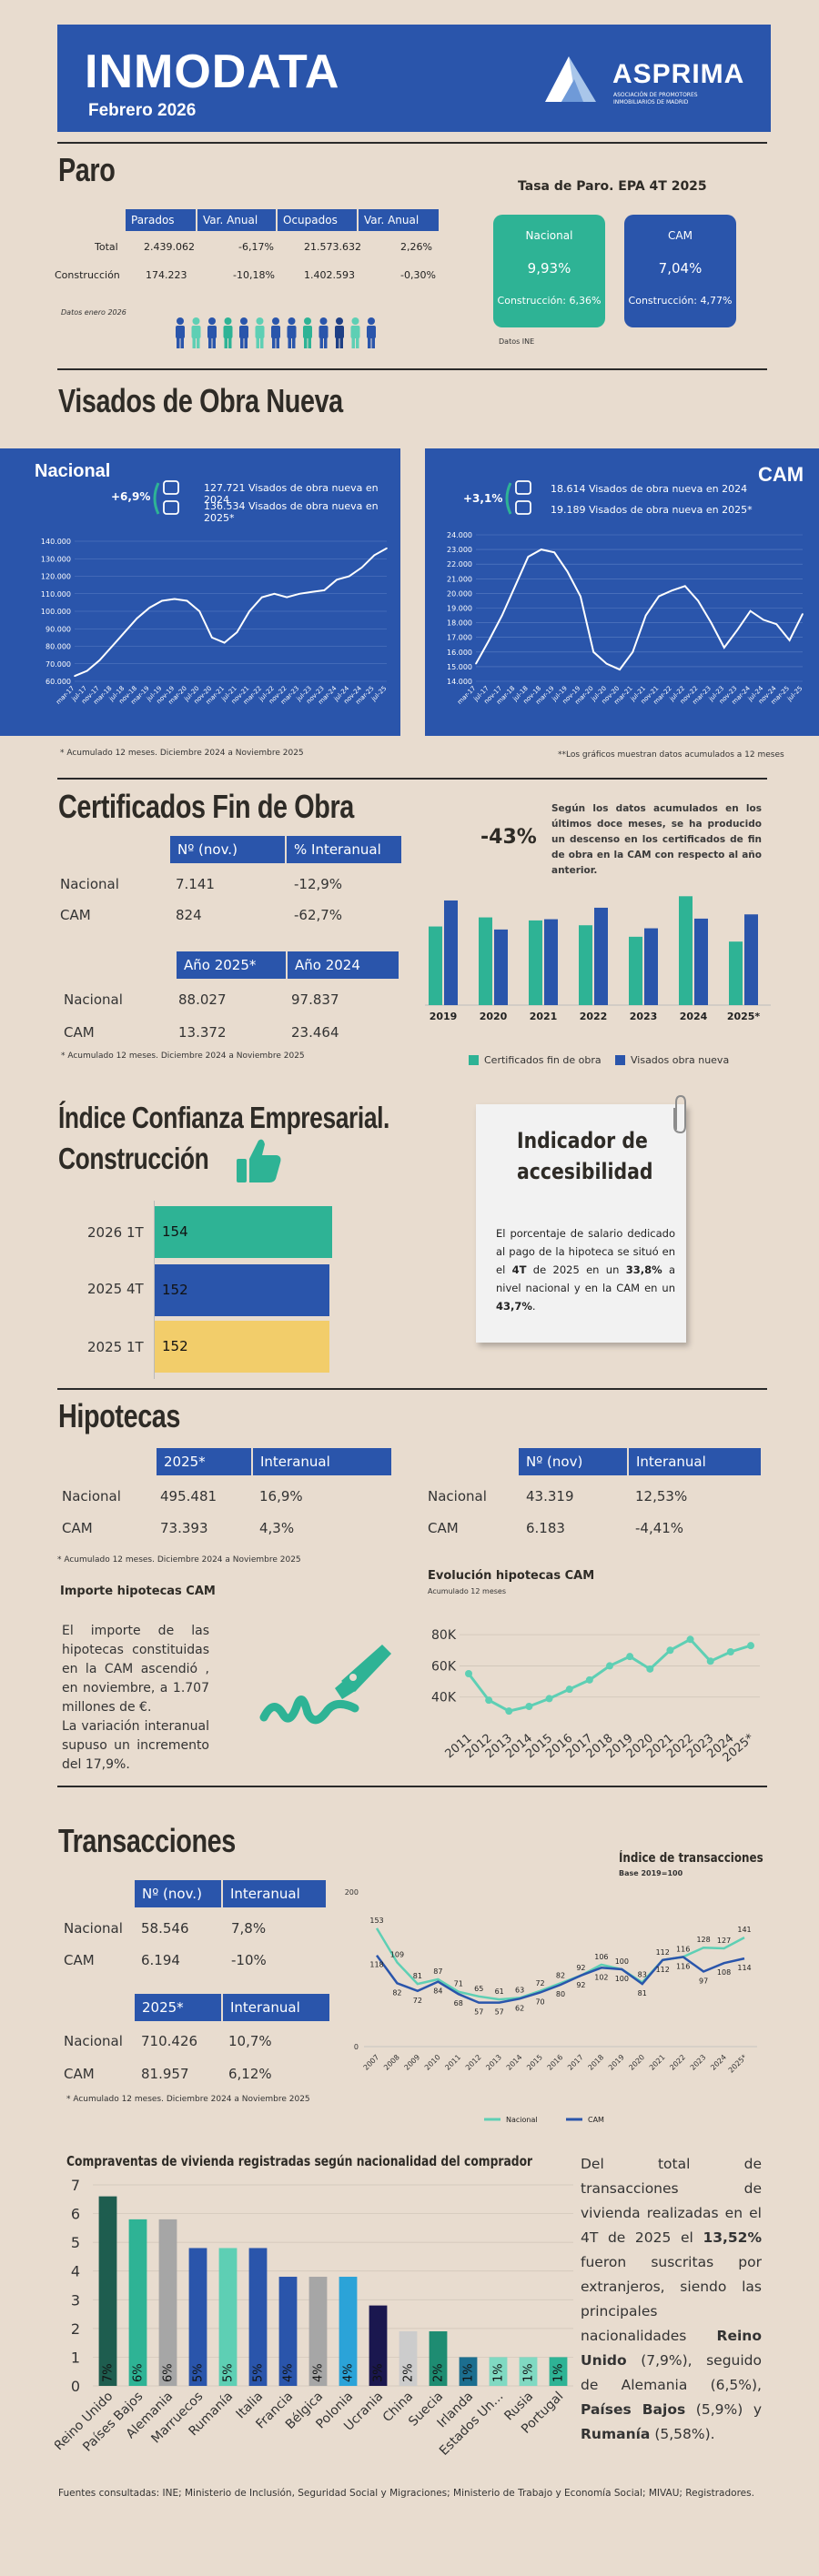 Image resolution: width=819 pixels, height=2576 pixels. What do you see at coordinates (535, 2062) in the screenshot?
I see `x-tick-label: 2015` at bounding box center [535, 2062].